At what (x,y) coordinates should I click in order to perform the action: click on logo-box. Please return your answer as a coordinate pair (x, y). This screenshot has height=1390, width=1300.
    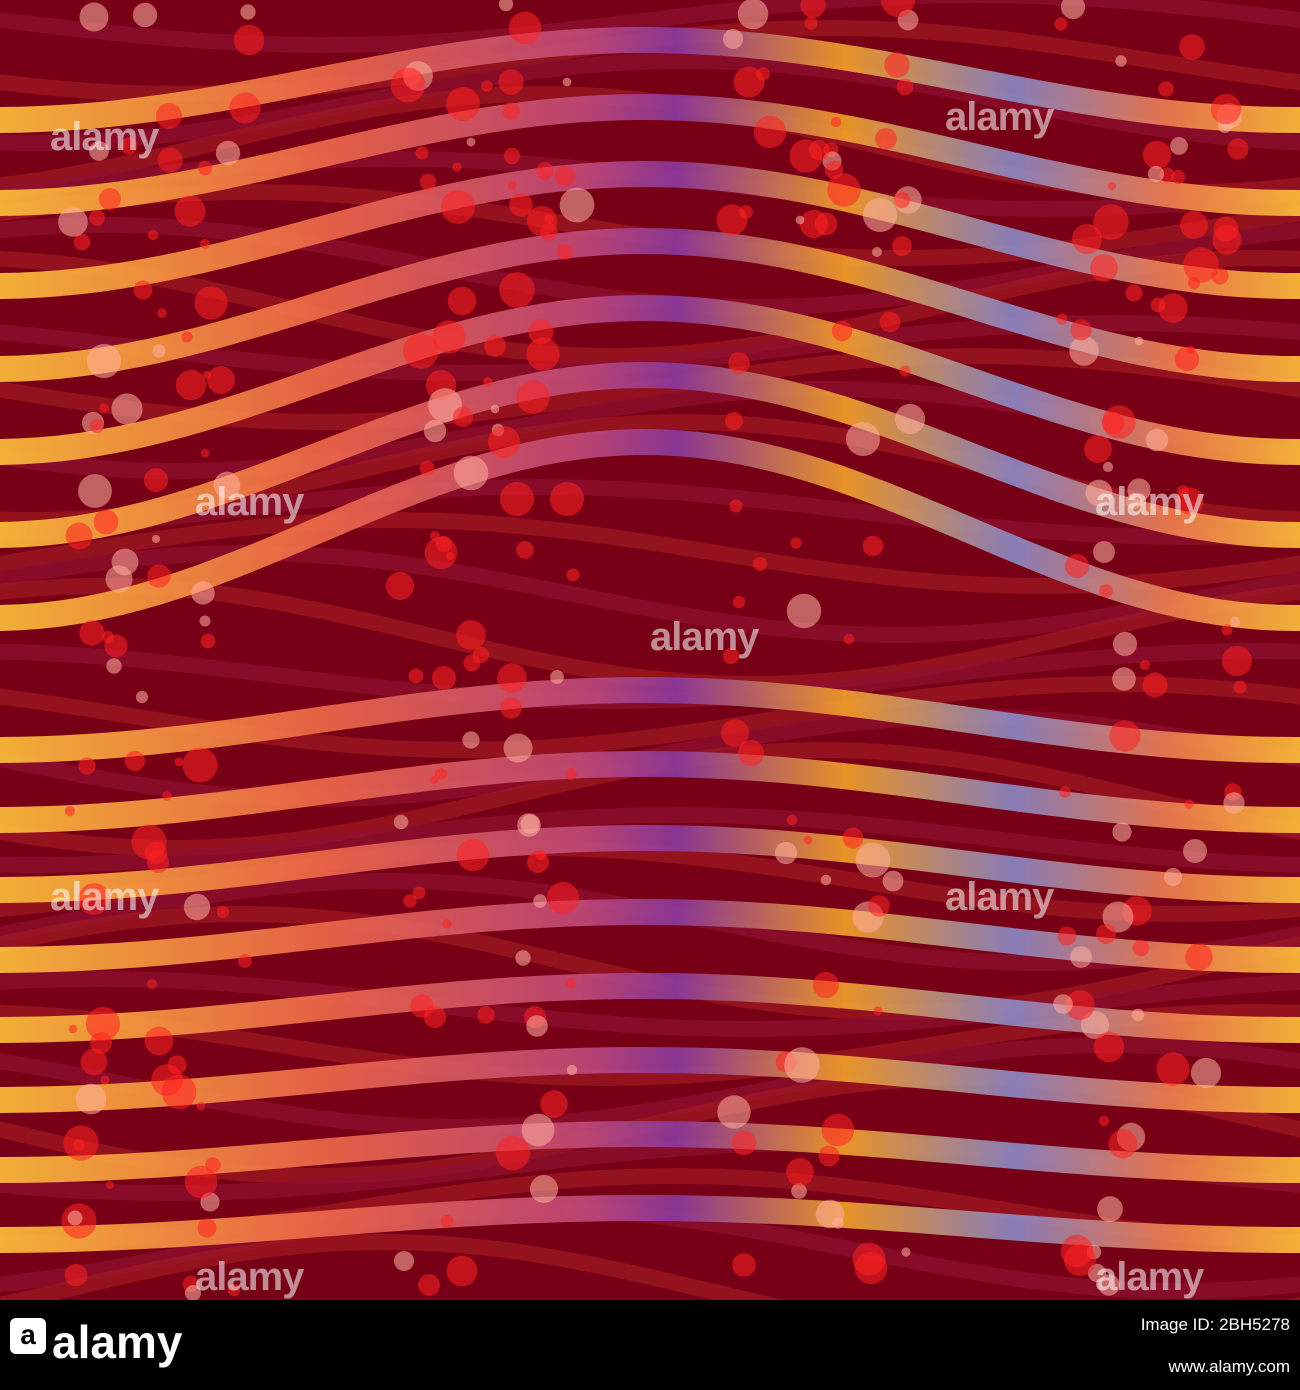
    Looking at the image, I should click on (28, 1336).